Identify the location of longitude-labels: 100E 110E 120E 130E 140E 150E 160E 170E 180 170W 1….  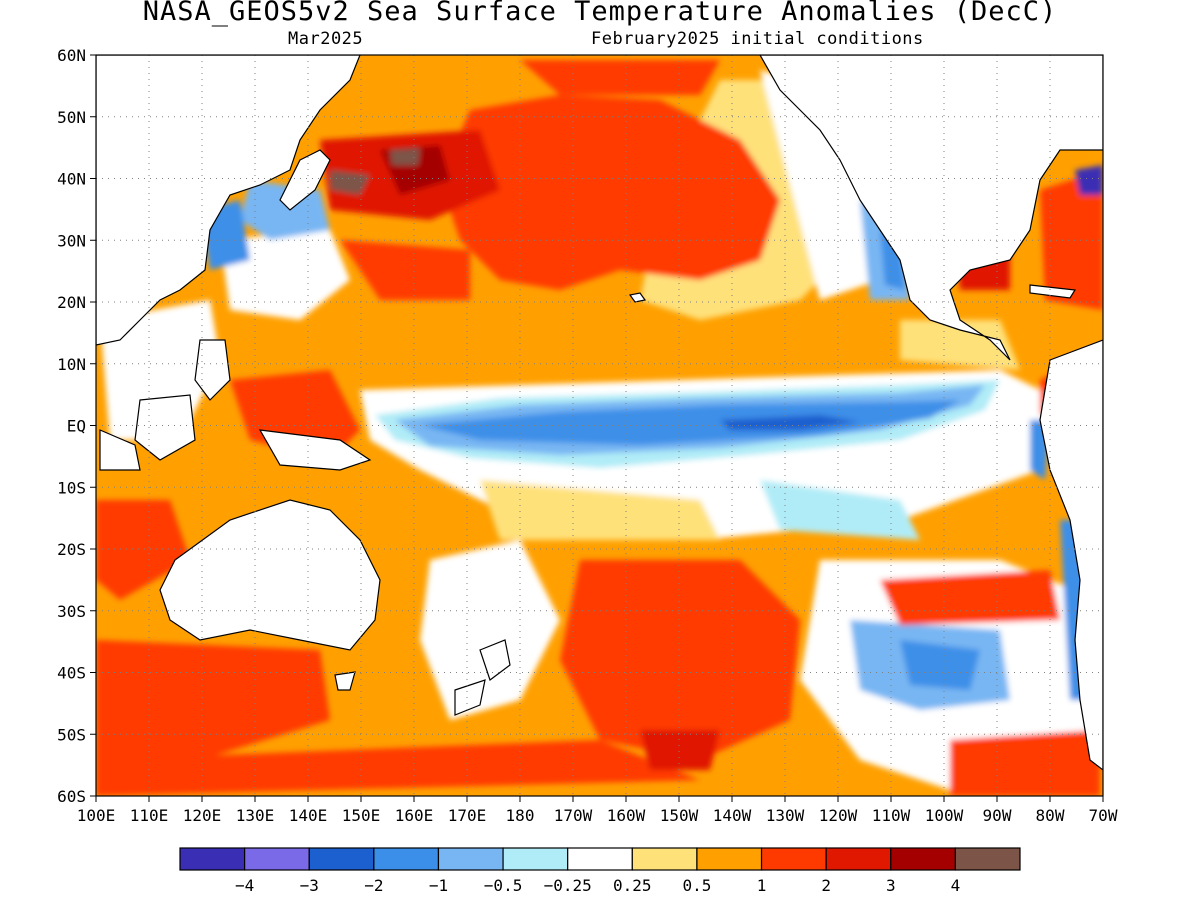
(597, 810).